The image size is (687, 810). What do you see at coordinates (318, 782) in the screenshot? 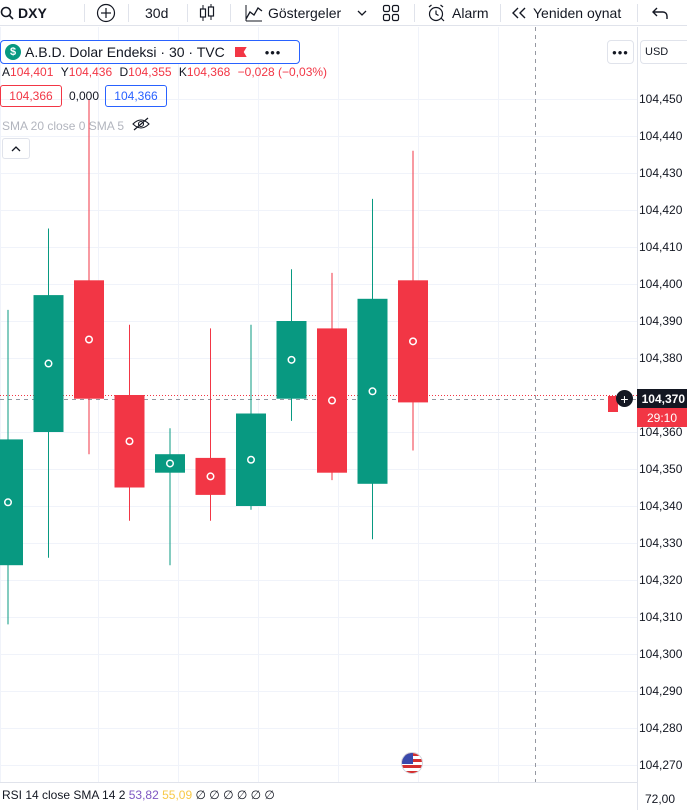
I see `pane-divider` at bounding box center [318, 782].